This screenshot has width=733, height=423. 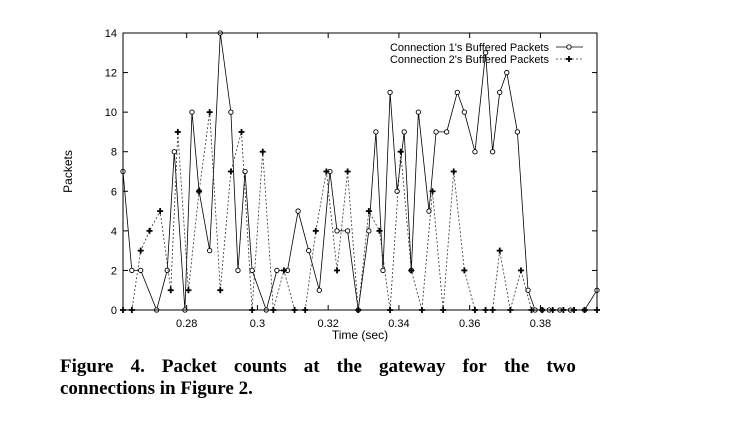 What do you see at coordinates (260, 366) in the screenshot?
I see `caption-word: counts` at bounding box center [260, 366].